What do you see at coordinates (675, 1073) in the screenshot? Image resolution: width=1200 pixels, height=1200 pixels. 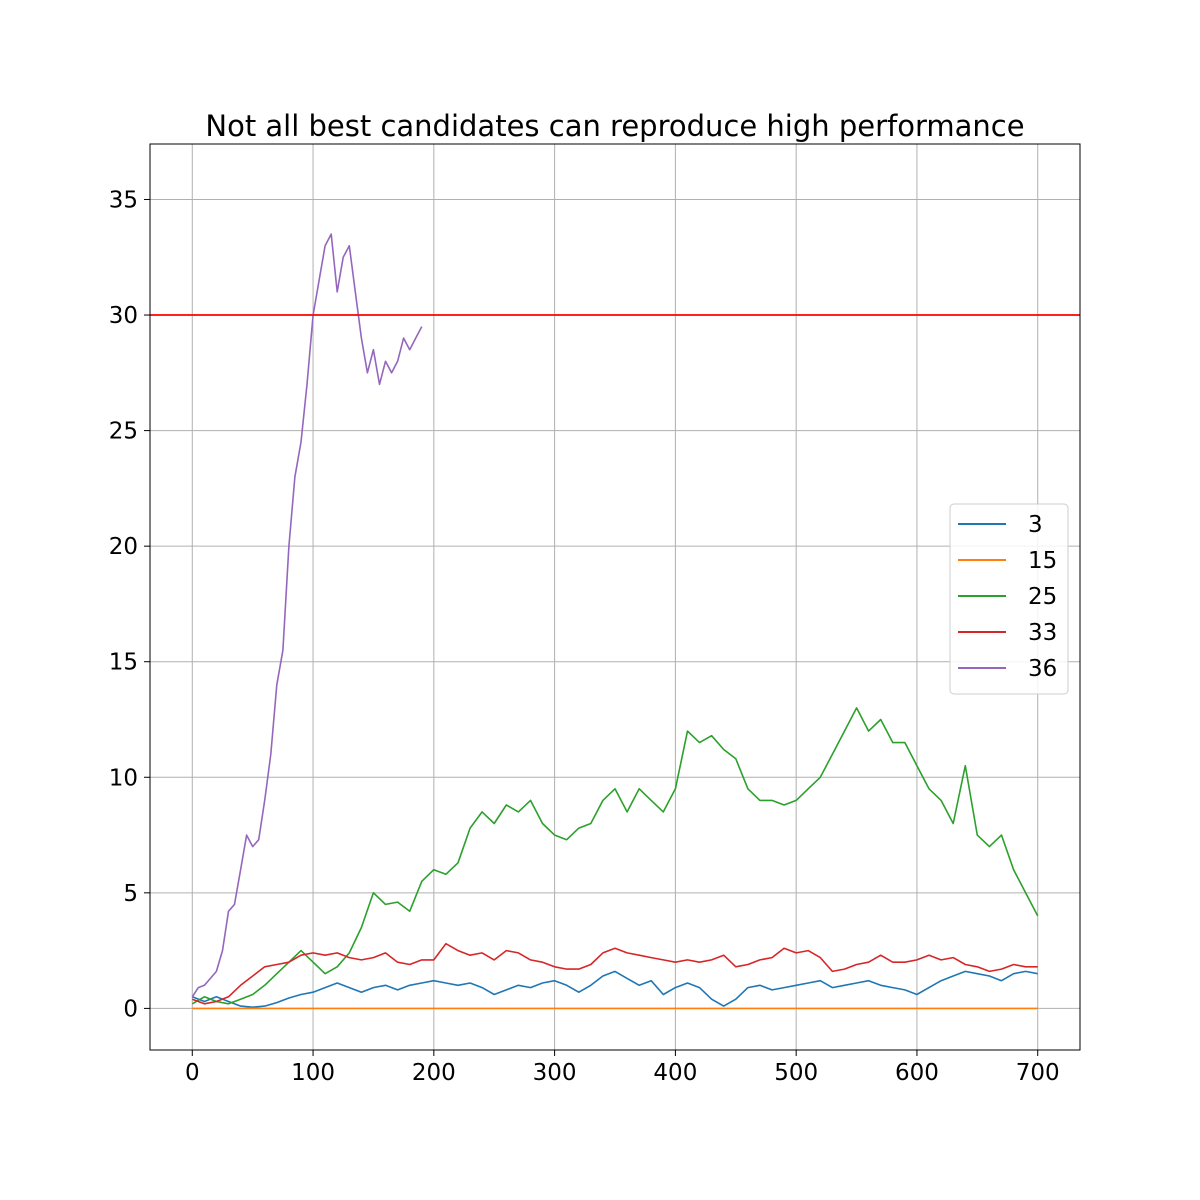 I see `x-tick-label-4: 400` at bounding box center [675, 1073].